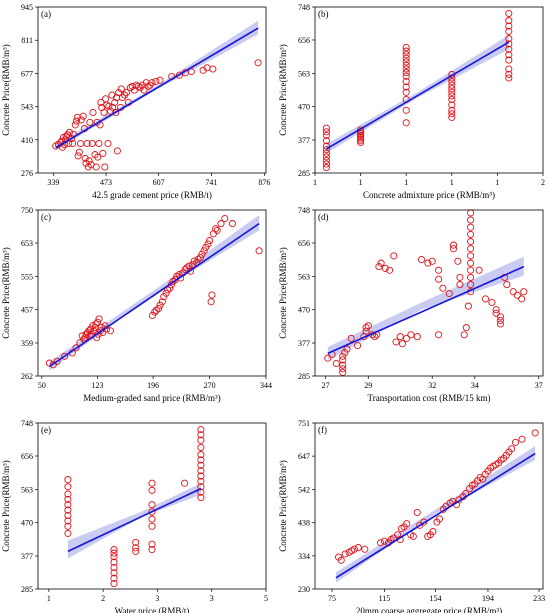  Describe the element at coordinates (27, 276) in the screenshot. I see `y-tick-label: 555` at that location.